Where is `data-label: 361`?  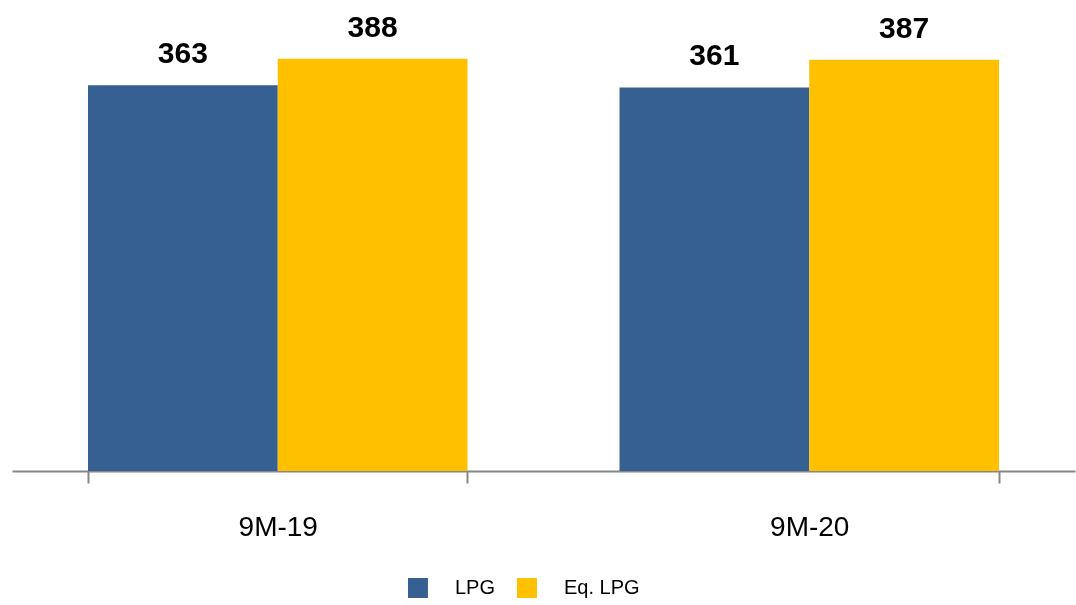
data-label: 361 is located at coordinates (714, 55).